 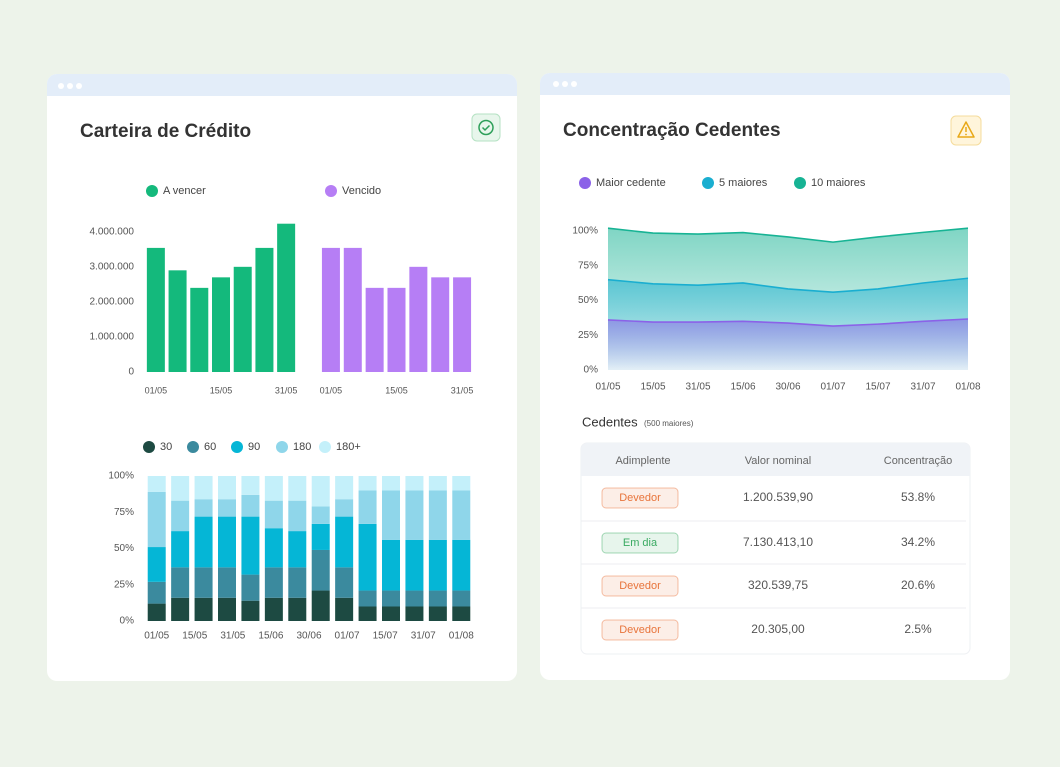 I want to click on status-label: Devedor, so click(x=640, y=586).